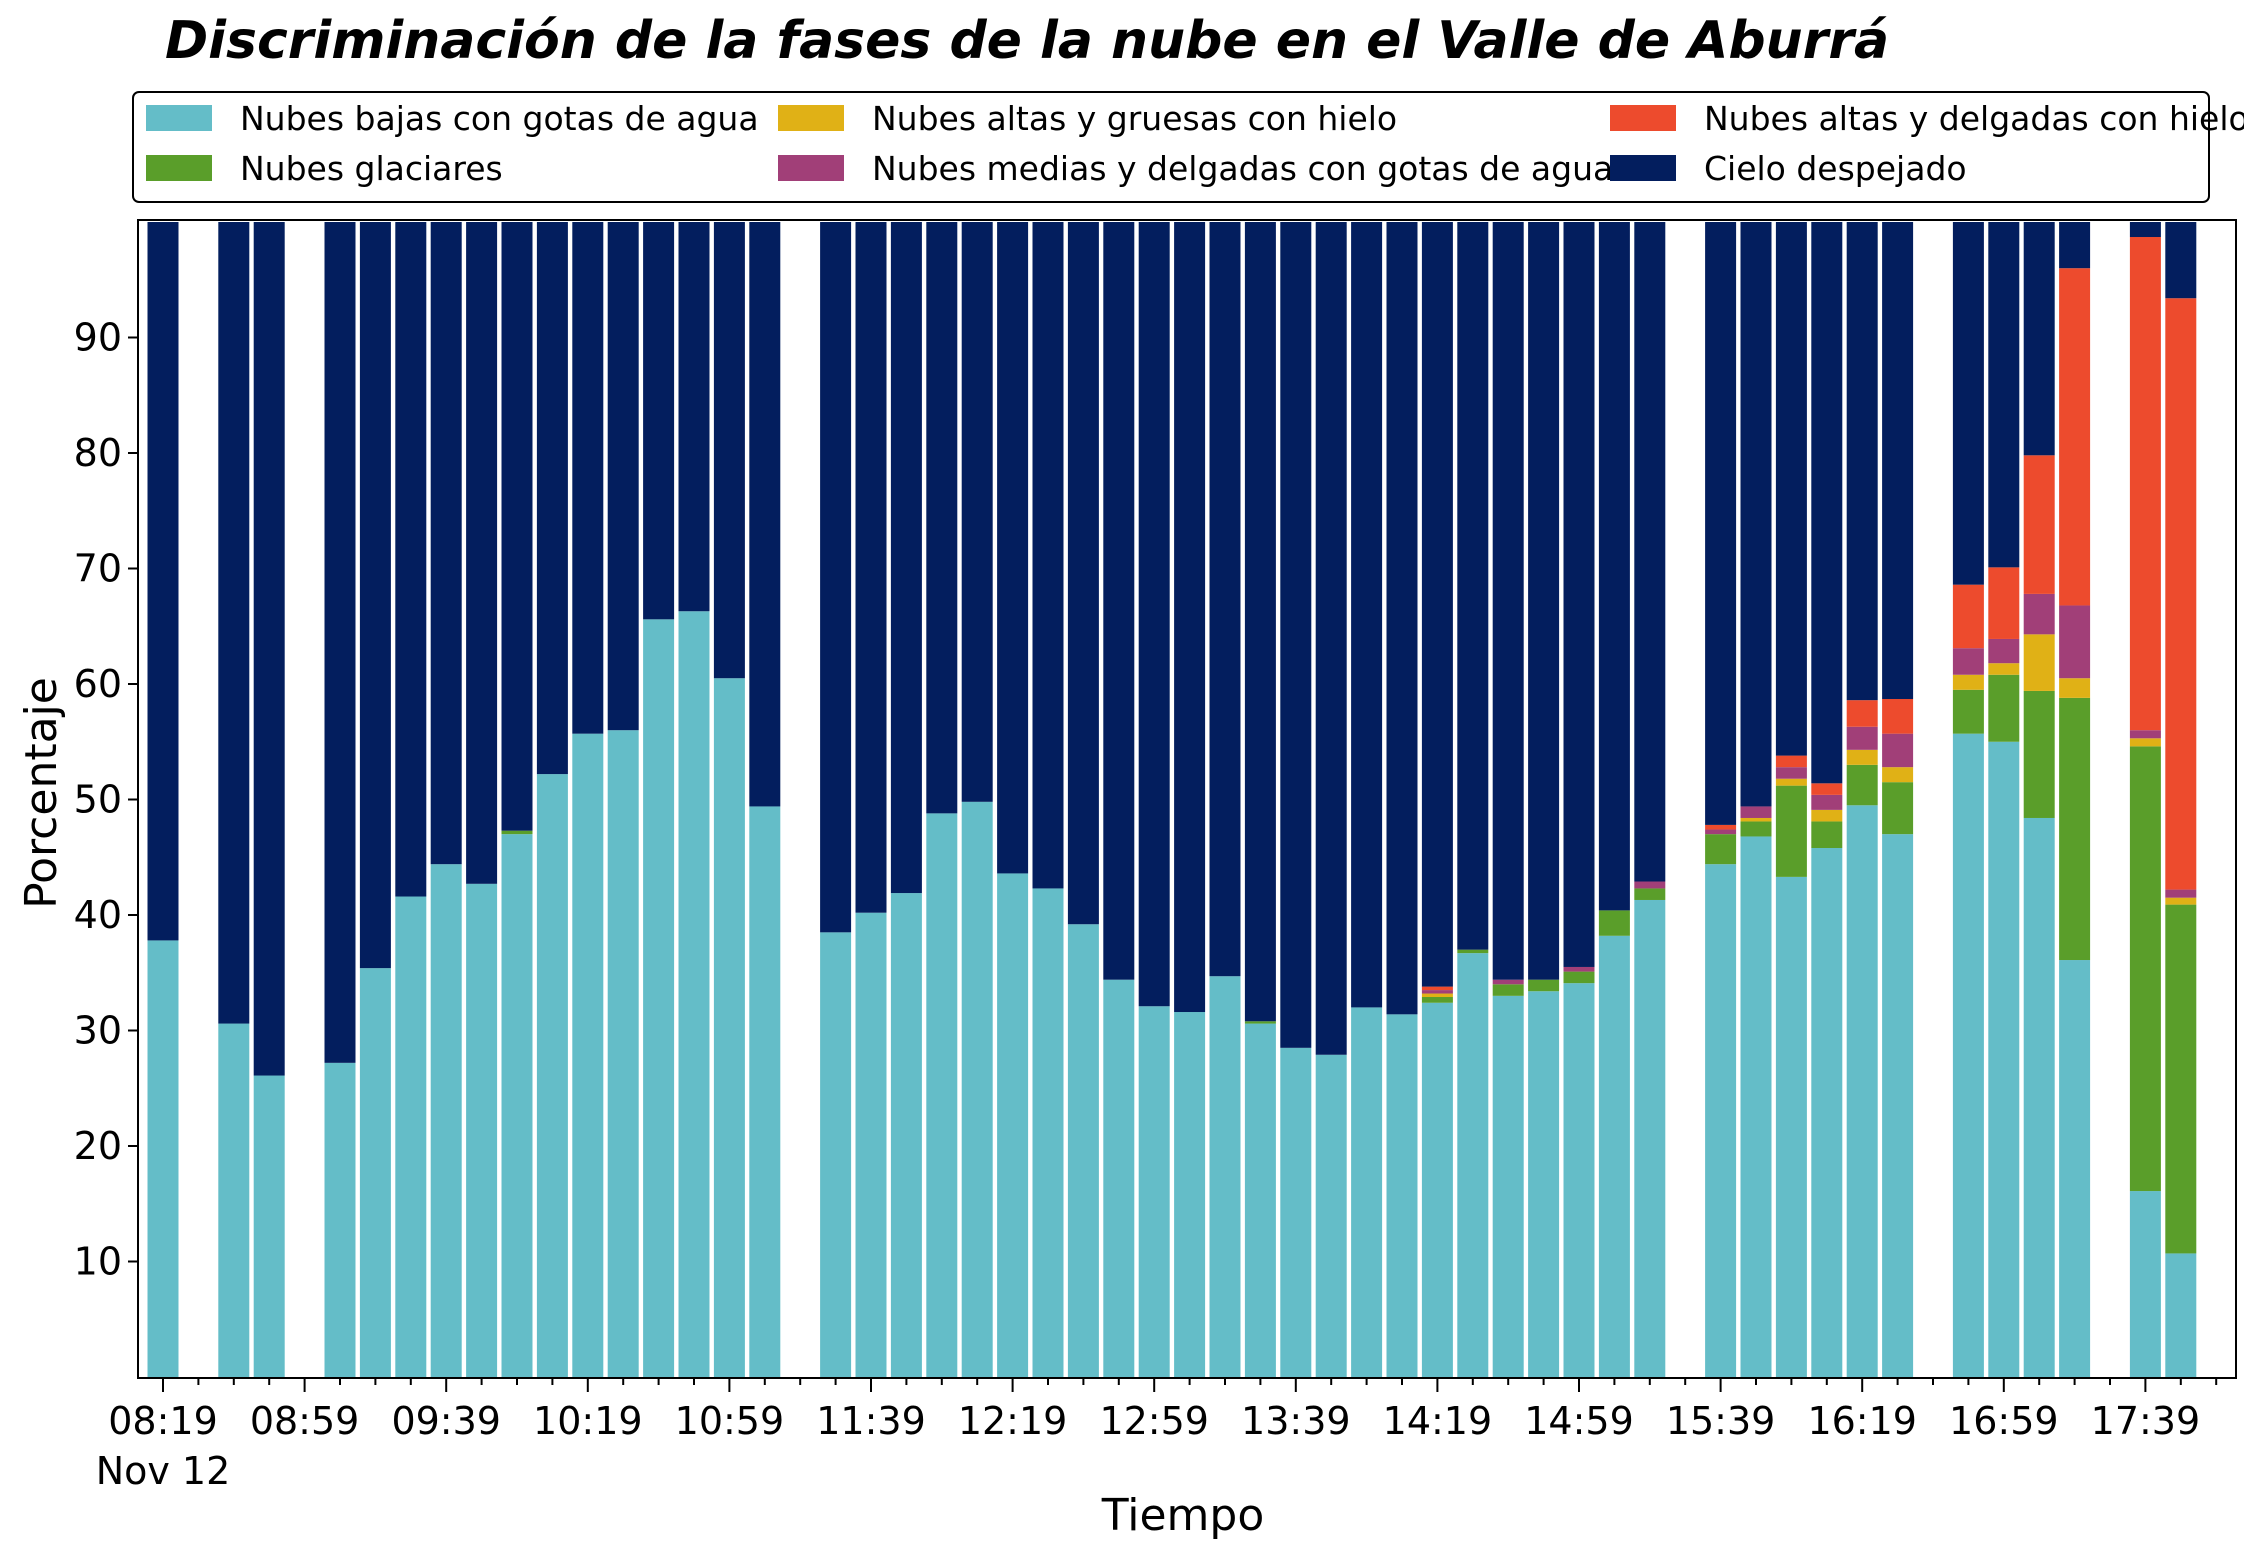  Describe the element at coordinates (98, 1031) in the screenshot. I see `y-tick-label-30: 30` at that location.